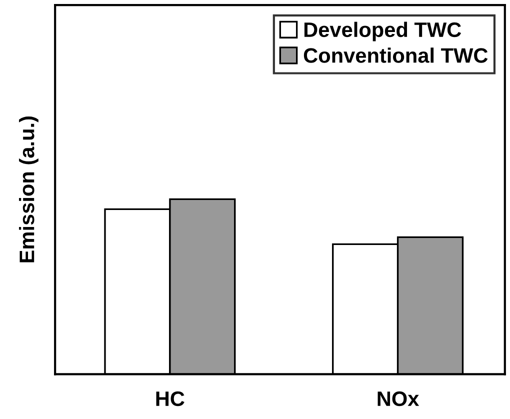 The height and width of the screenshot is (419, 510). I want to click on x-tick-label: HC, so click(170, 398).